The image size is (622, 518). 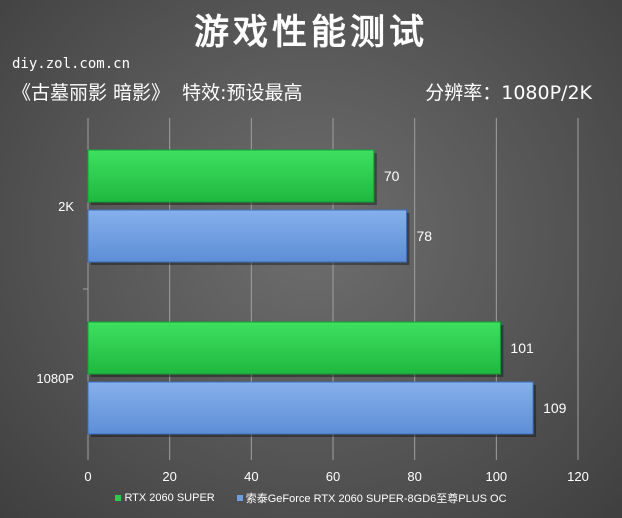 I want to click on data-label: 109, so click(x=555, y=408).